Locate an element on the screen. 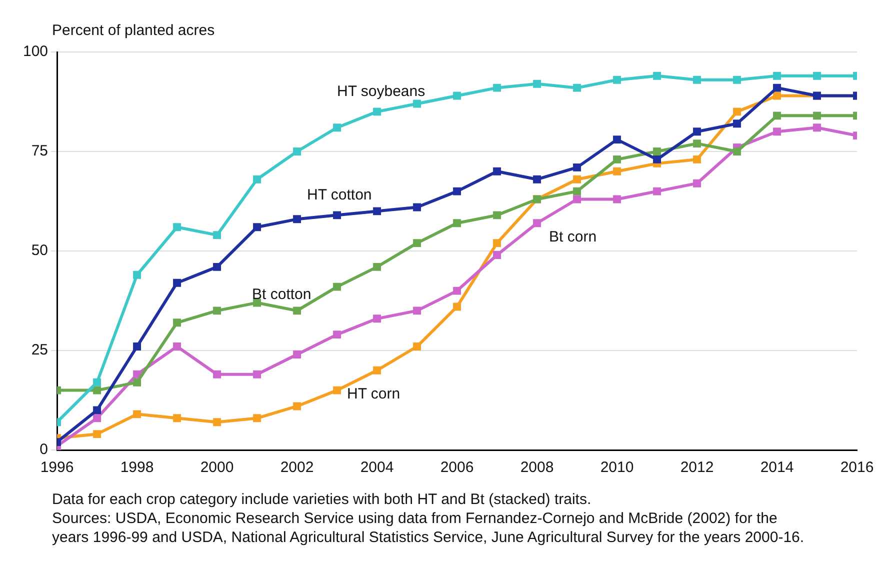  series-label: HT soybeans is located at coordinates (381, 91).